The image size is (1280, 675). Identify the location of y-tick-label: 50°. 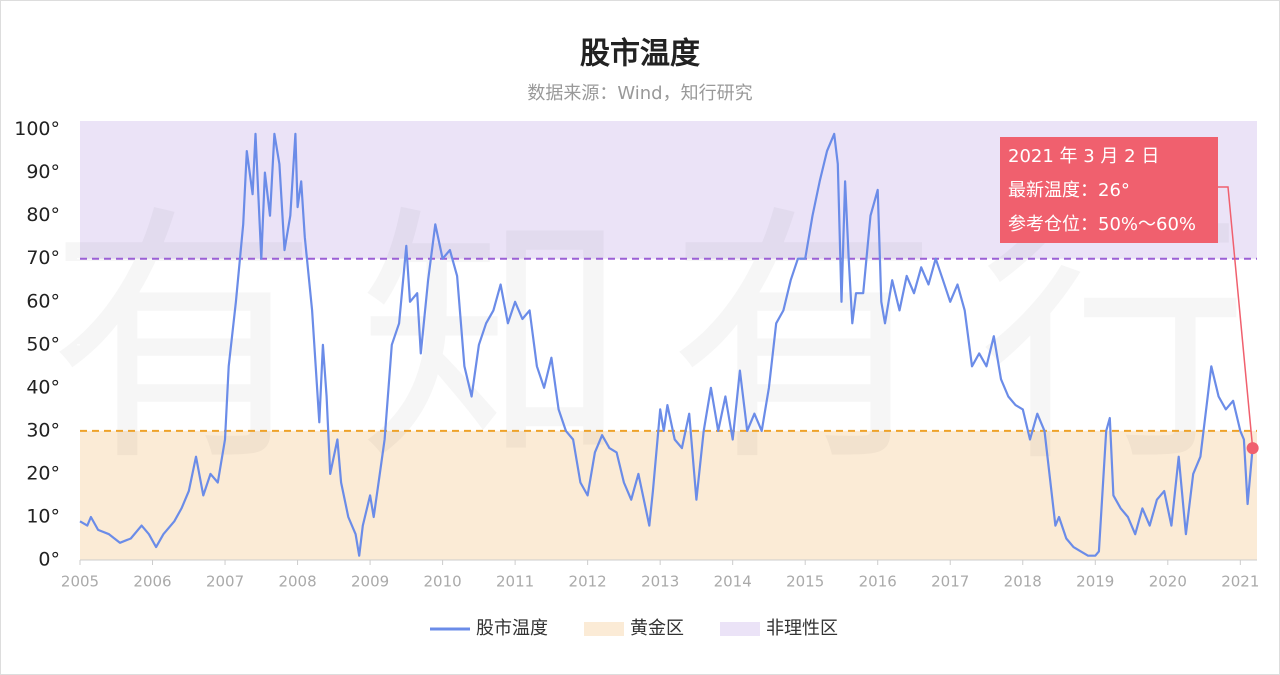
(43, 344).